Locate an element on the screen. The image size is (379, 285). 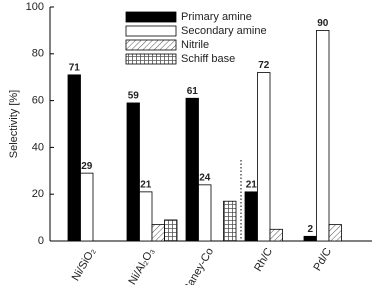
x-tick-label: Pd/C is located at coordinates (322, 259).